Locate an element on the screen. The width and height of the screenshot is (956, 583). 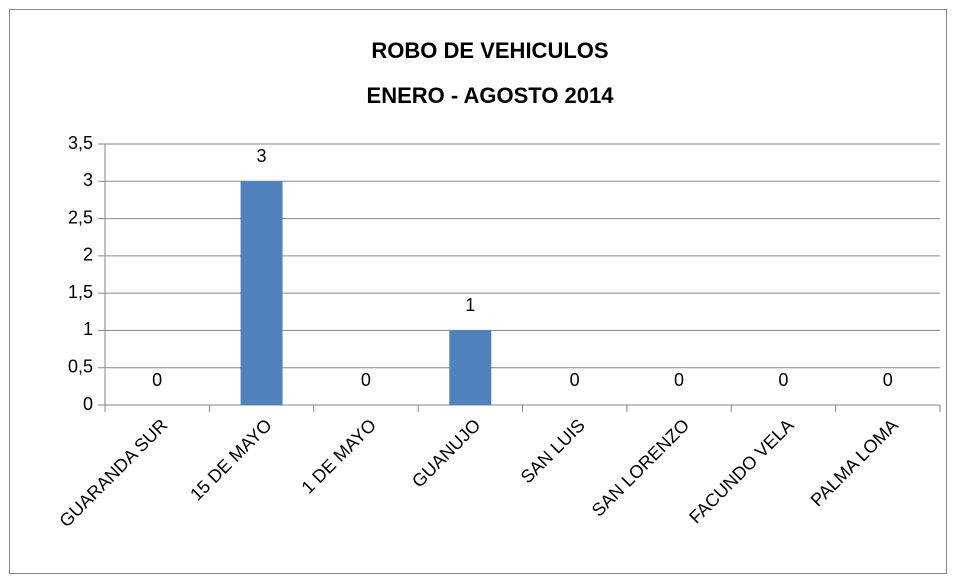
data-label: 1 is located at coordinates (470, 305).